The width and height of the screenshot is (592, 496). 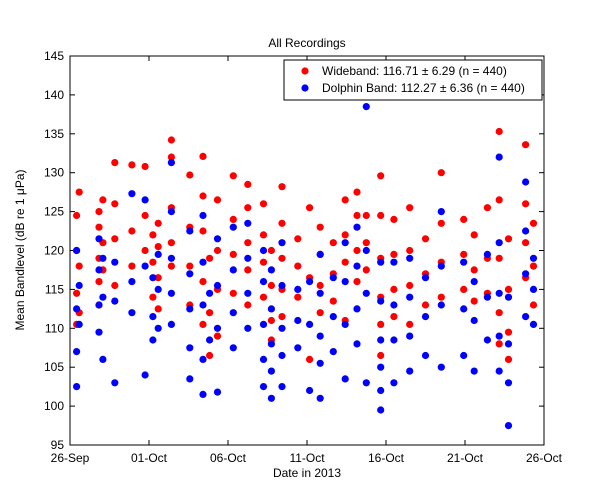 What do you see at coordinates (544, 458) in the screenshot?
I see `x-tick-label: 26-Oct` at bounding box center [544, 458].